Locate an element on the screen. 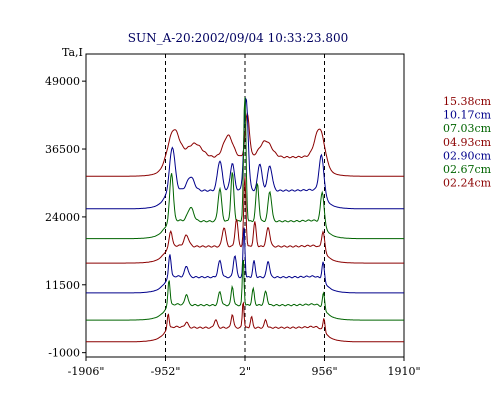 The image size is (500, 400). x-tick-label: 1910" is located at coordinates (403, 371).